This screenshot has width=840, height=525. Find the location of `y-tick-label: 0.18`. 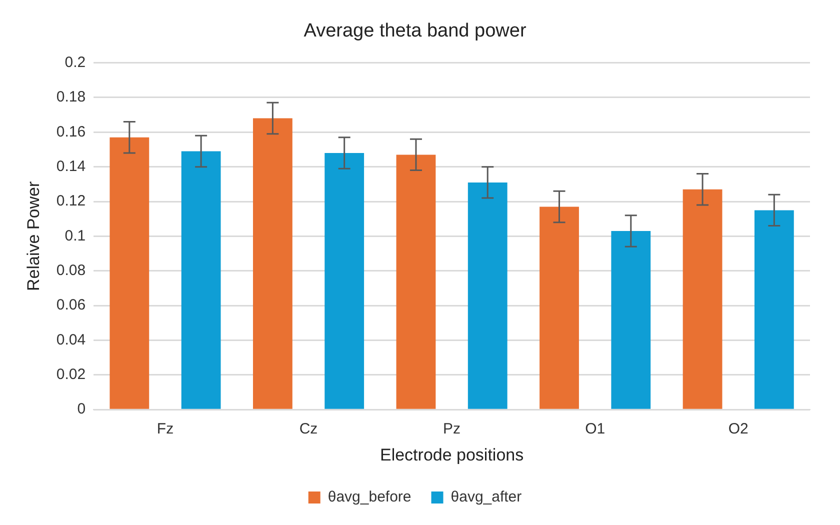

y-tick-label: 0.18 is located at coordinates (71, 97).